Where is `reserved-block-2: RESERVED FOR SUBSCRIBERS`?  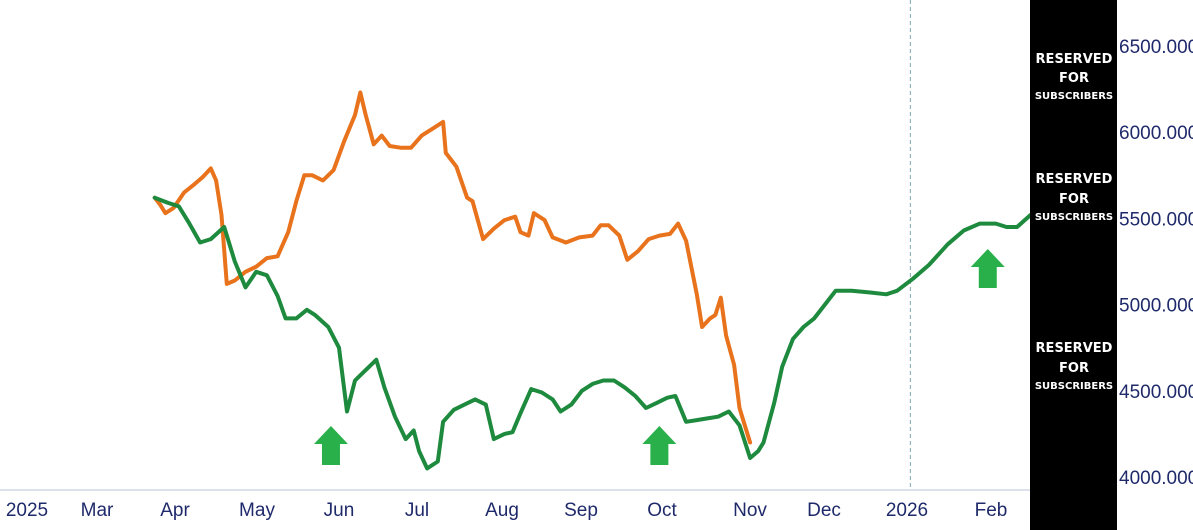 reserved-block-2: RESERVED FOR SUBSCRIBERS is located at coordinates (1074, 197).